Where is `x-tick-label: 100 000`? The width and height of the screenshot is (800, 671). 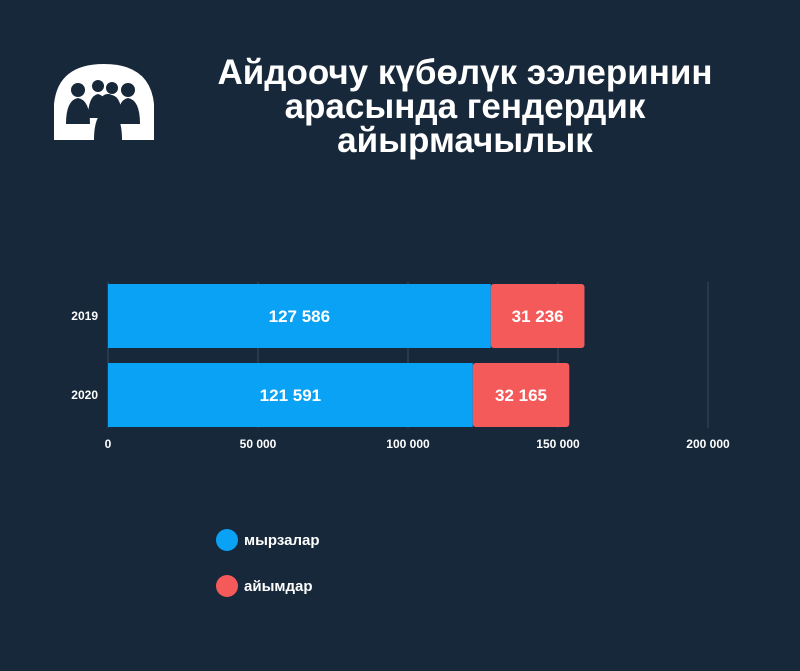
x-tick-label: 100 000 is located at coordinates (408, 444).